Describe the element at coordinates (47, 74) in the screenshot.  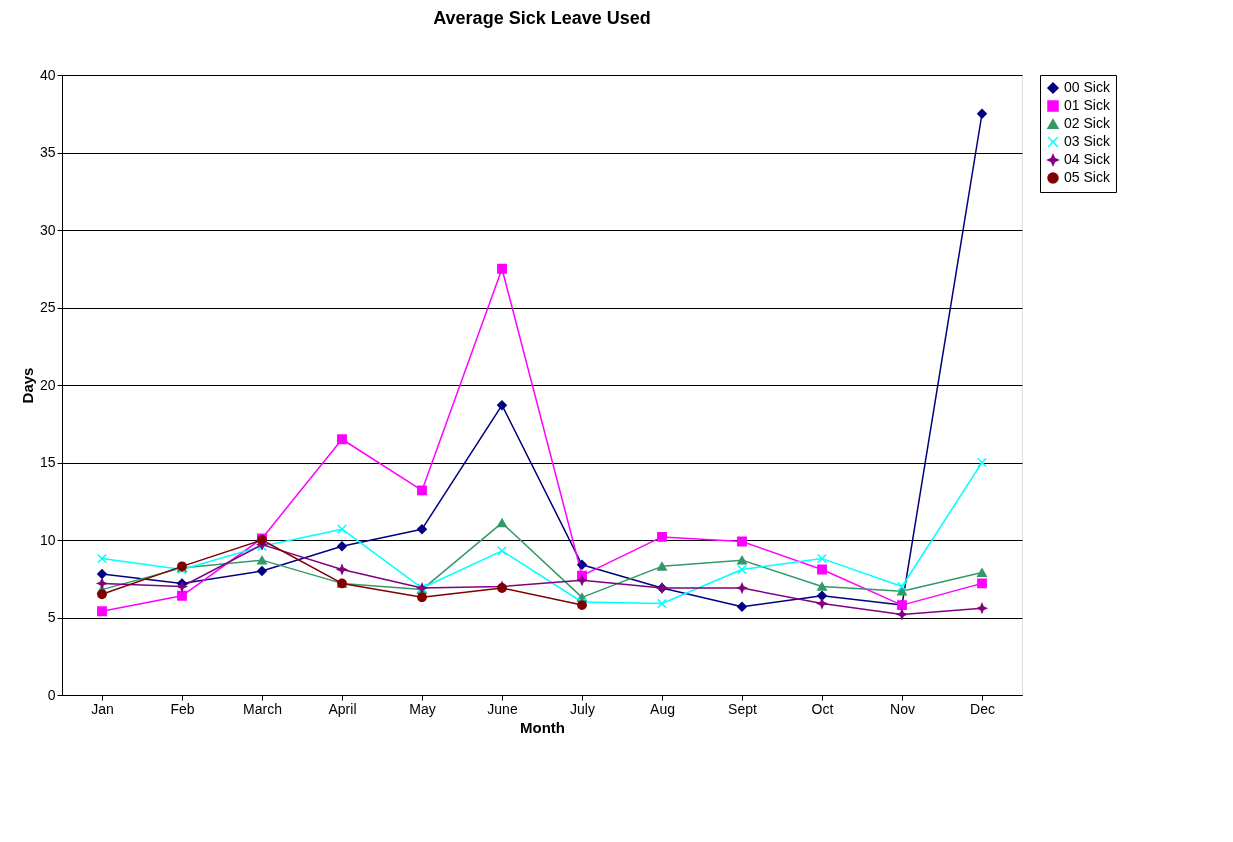
I see `y-tick-label: 40` at that location.